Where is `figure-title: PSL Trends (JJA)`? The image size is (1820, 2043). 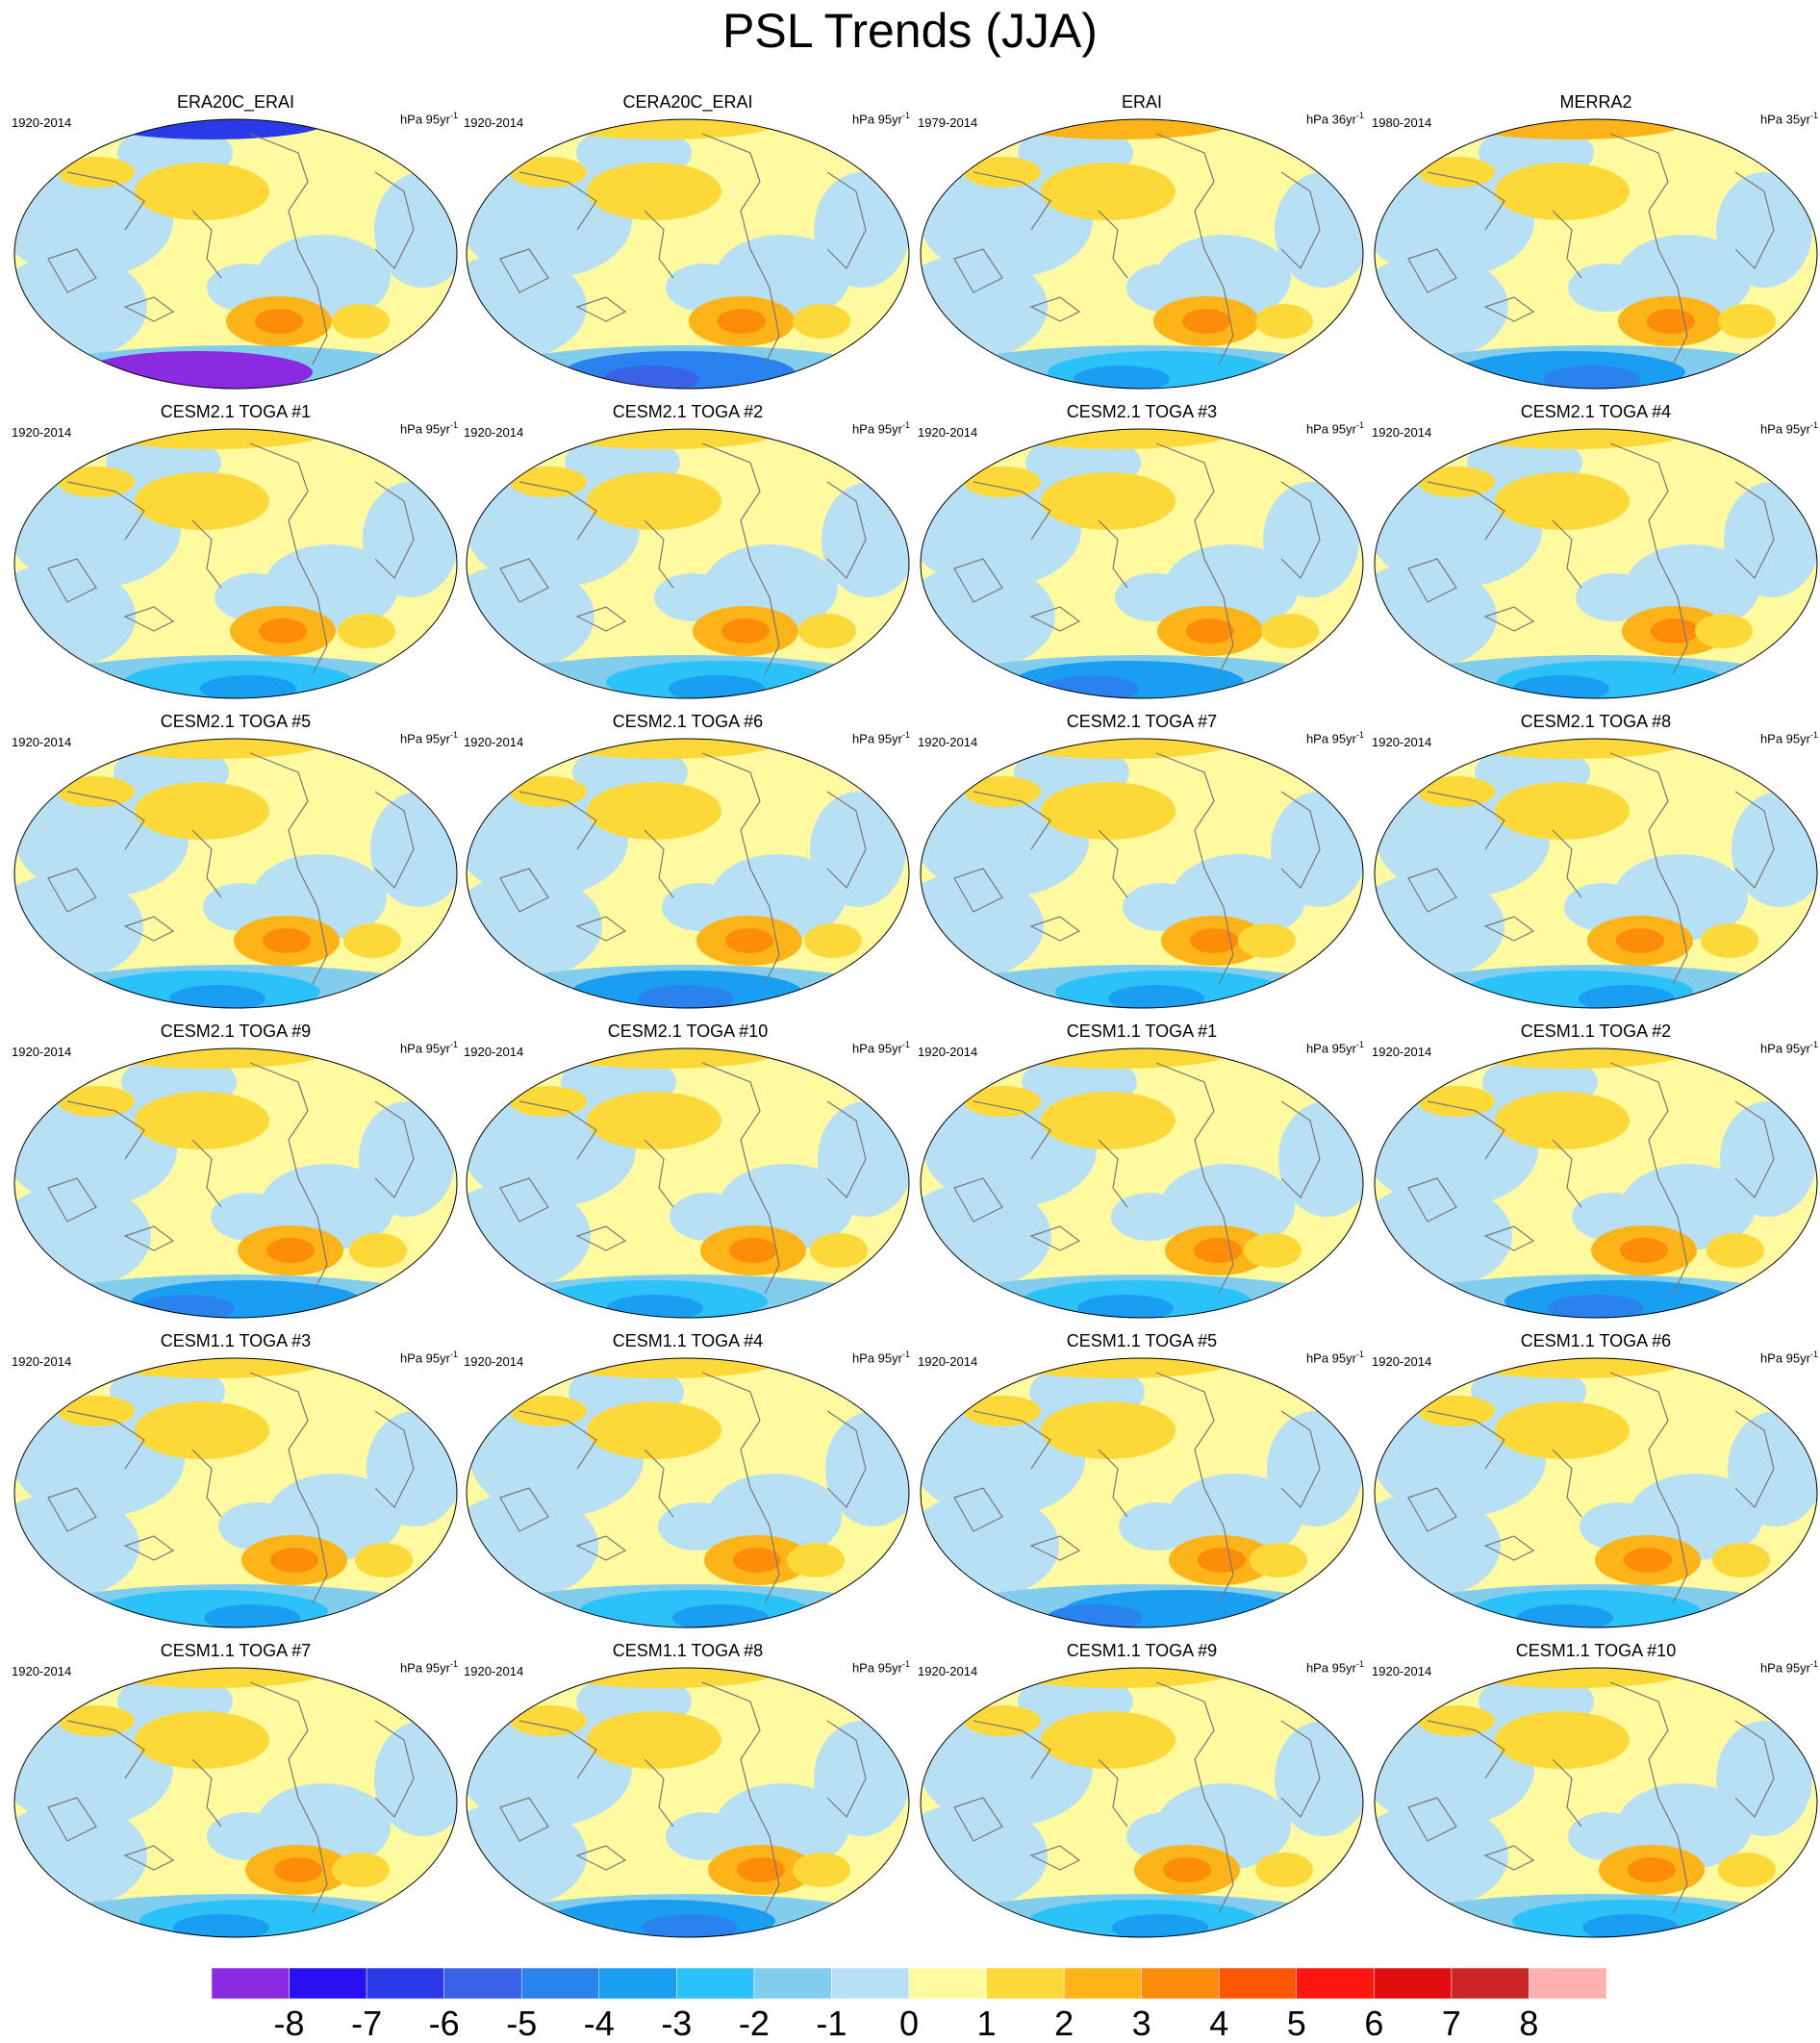 figure-title: PSL Trends (JJA) is located at coordinates (910, 31).